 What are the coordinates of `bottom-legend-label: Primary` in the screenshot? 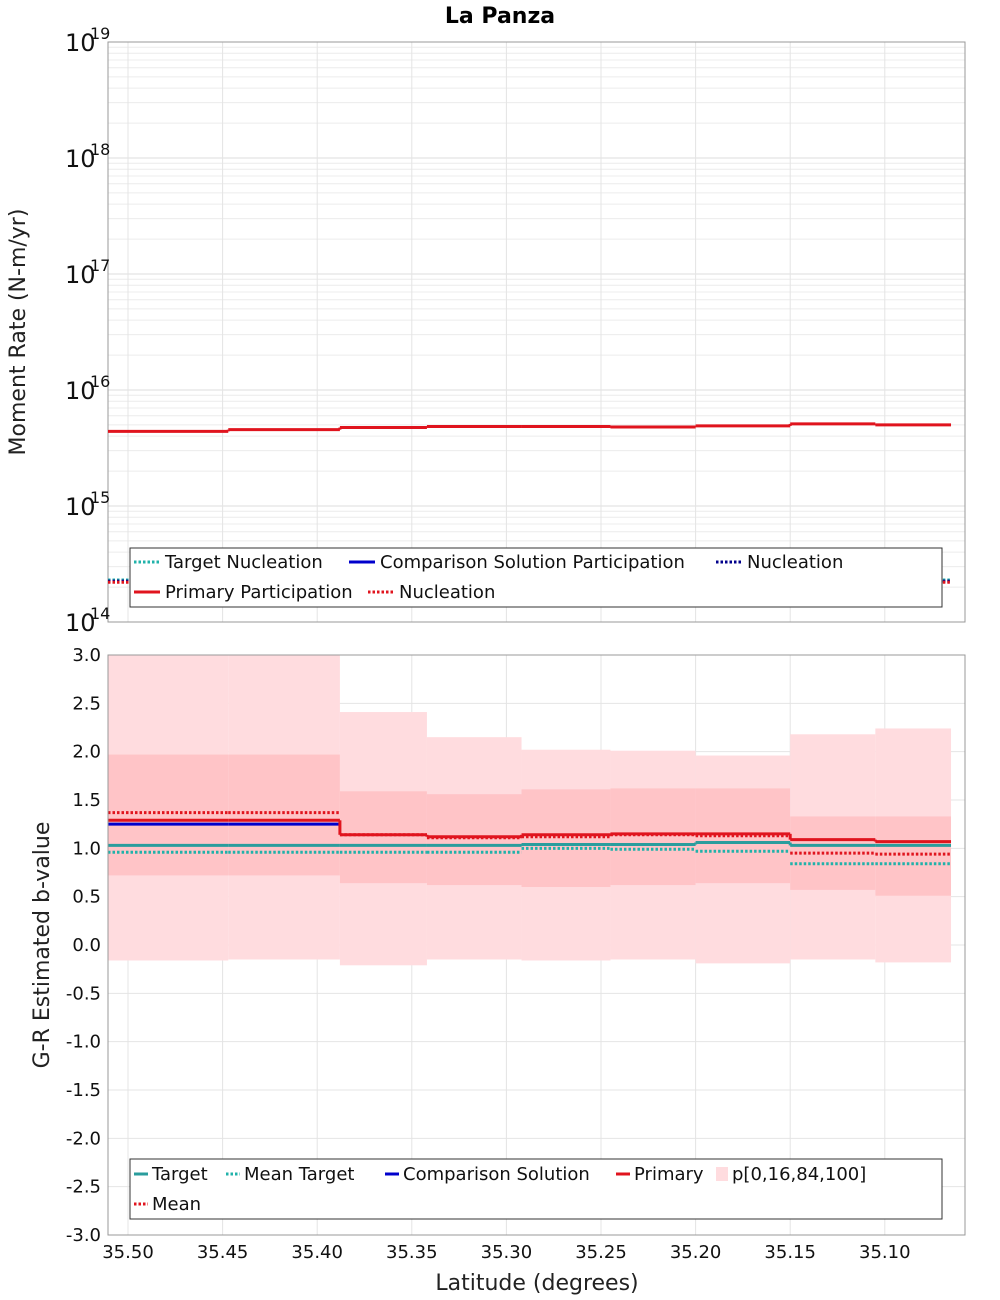 It's located at (669, 1174).